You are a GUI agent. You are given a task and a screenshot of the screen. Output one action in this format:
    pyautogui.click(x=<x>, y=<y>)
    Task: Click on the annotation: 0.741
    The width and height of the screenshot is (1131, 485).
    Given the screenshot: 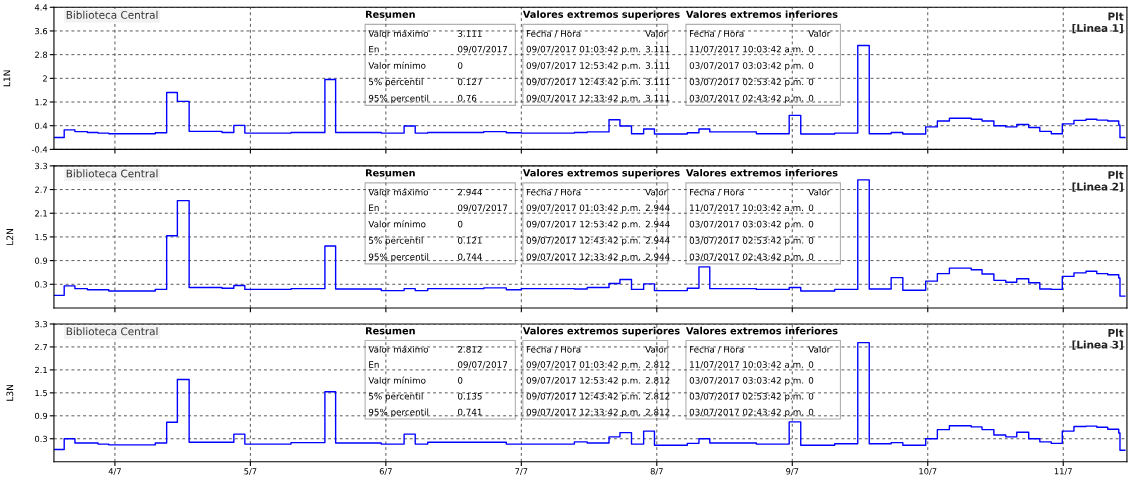 What is the action you would take?
    pyautogui.click(x=469, y=412)
    